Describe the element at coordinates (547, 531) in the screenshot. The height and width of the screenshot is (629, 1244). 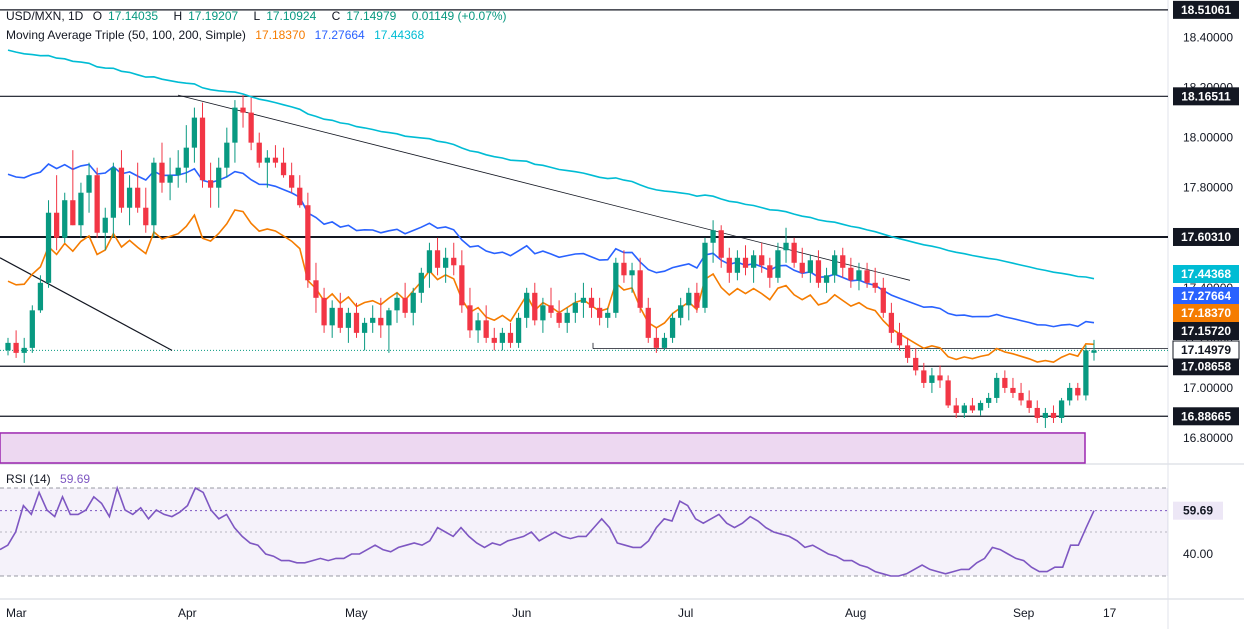
I see `rsi-line` at that location.